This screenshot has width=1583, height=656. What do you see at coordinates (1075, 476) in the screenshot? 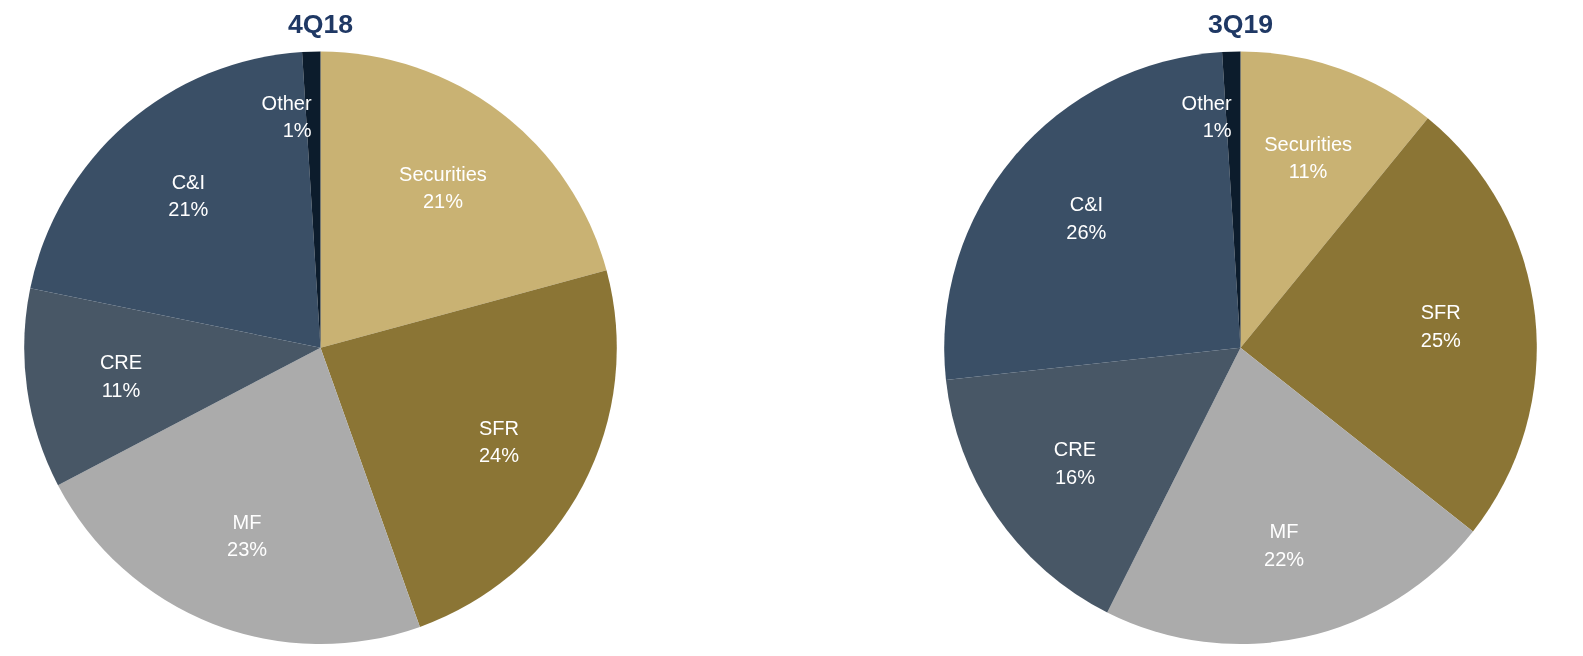
I see `data-label: 16%` at bounding box center [1075, 476].